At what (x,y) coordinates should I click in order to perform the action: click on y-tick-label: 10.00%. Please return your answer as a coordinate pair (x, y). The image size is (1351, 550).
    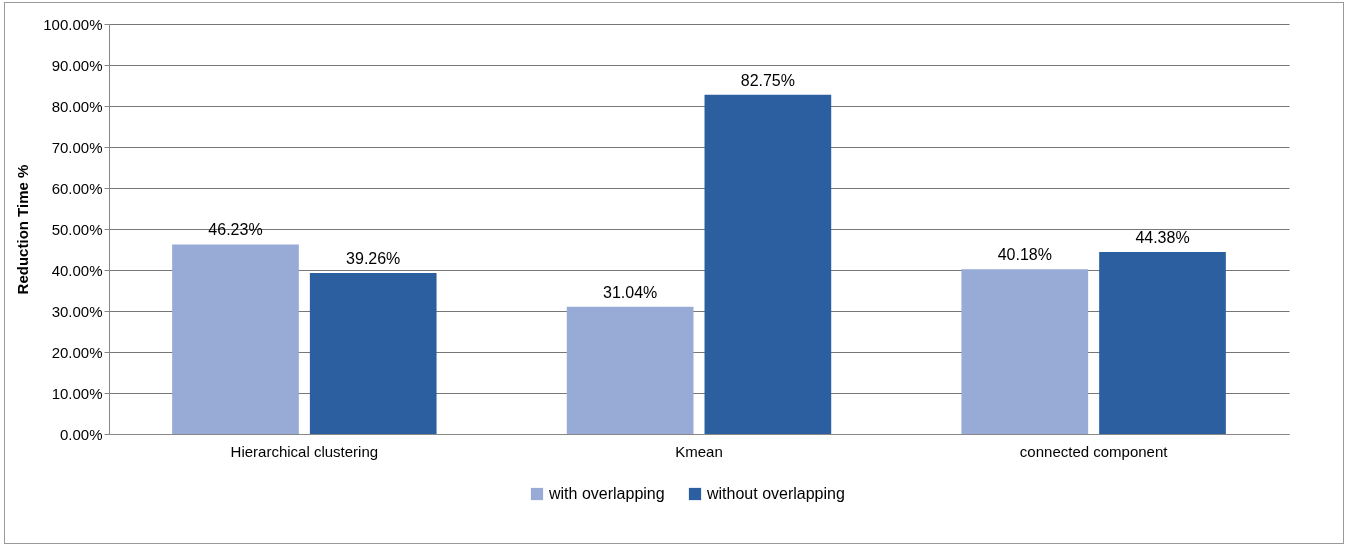
    Looking at the image, I should click on (77, 393).